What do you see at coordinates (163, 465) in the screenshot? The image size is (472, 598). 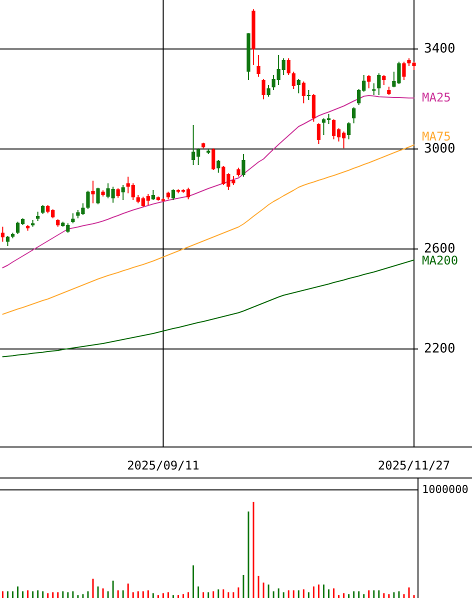 I see `x-tick-label: 2025/09/11` at bounding box center [163, 465].